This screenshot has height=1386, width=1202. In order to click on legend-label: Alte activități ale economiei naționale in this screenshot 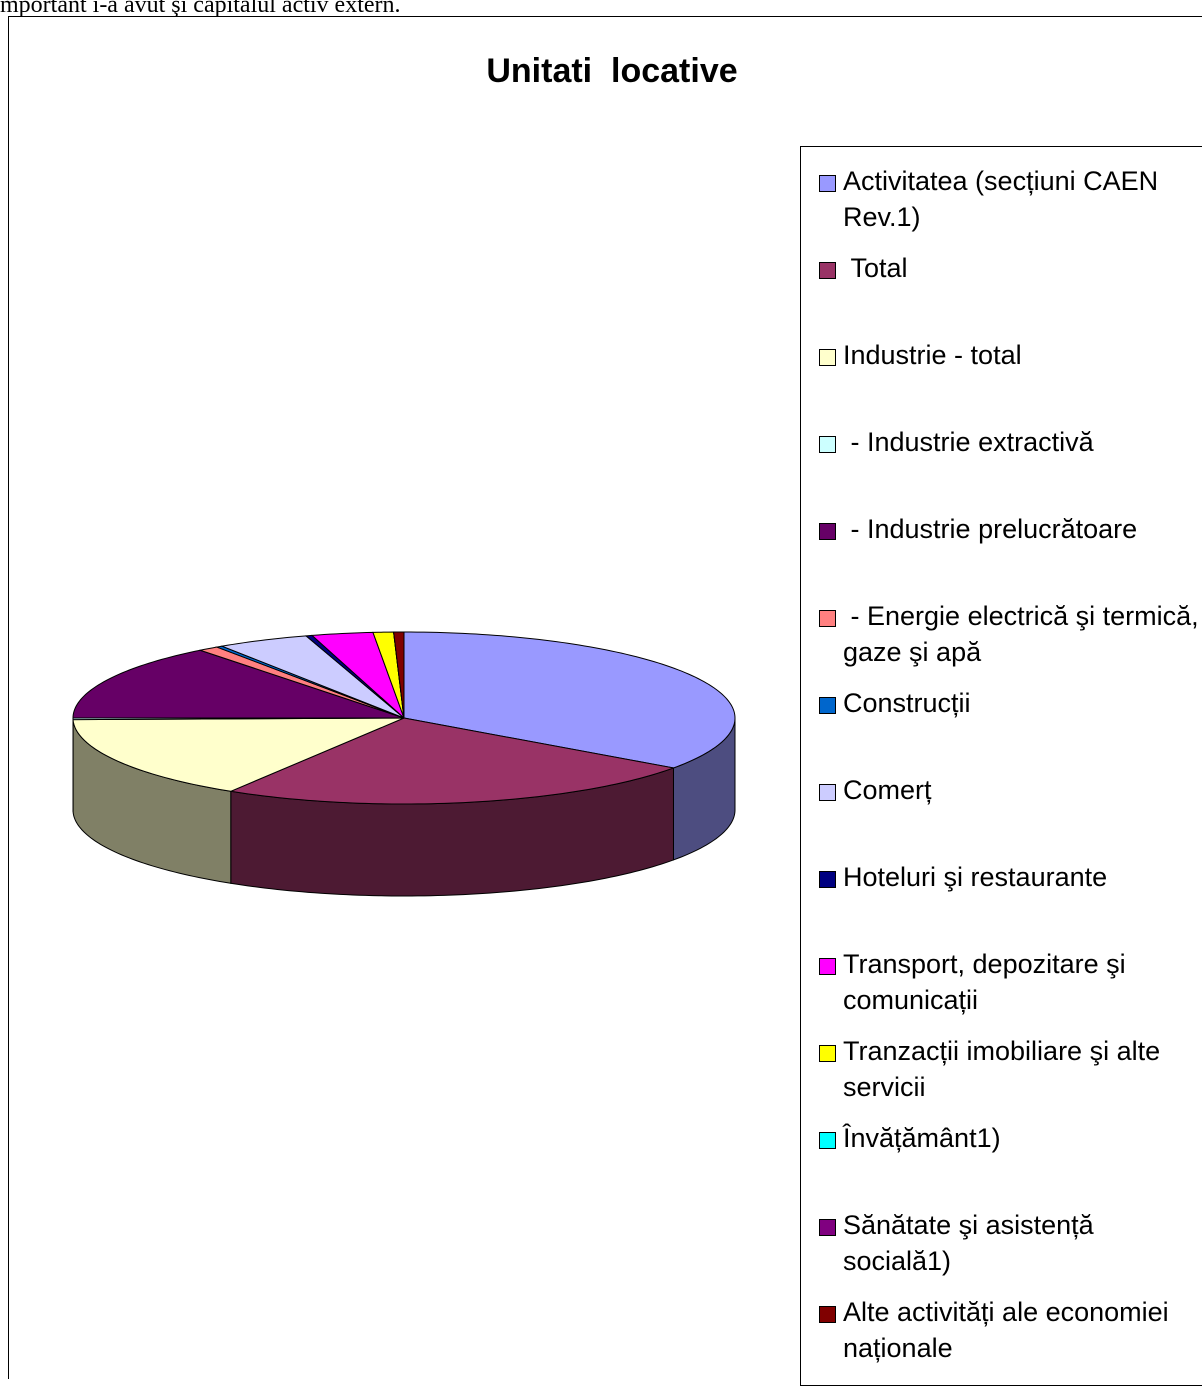, I will do `click(1009, 1330)`.